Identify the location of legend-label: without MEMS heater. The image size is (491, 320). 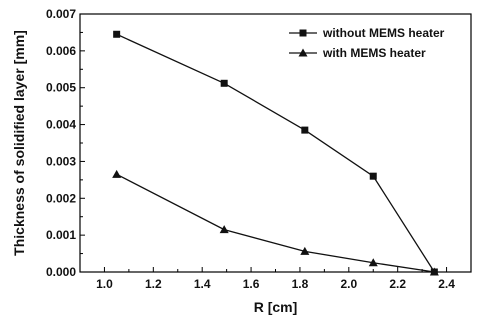
(383, 33).